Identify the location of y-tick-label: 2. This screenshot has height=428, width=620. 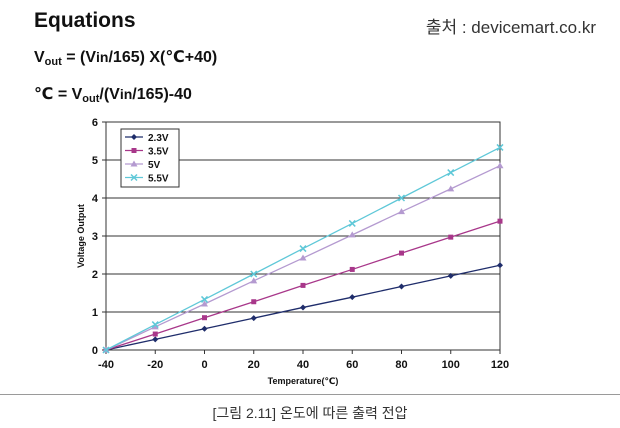
(95, 275).